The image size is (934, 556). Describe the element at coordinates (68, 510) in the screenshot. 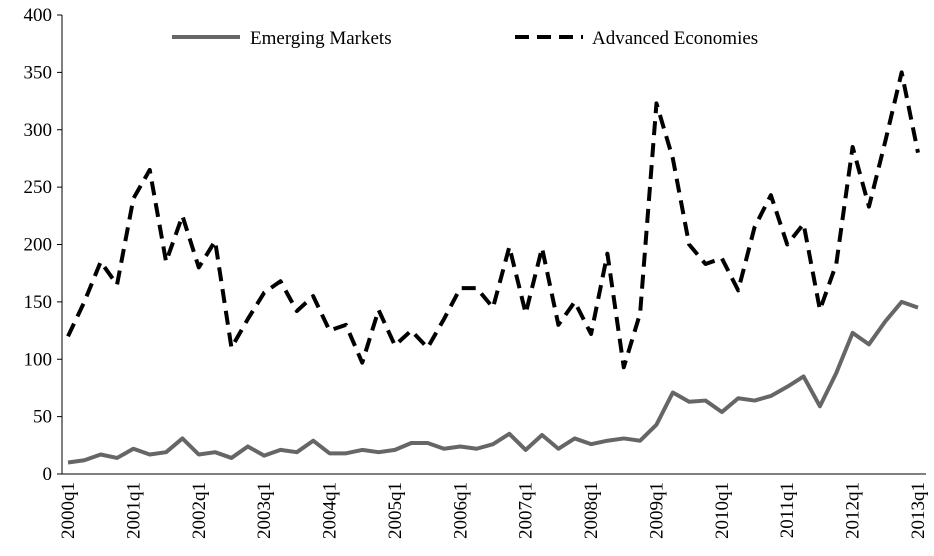

I see `x-tick-label: 2000q1` at that location.